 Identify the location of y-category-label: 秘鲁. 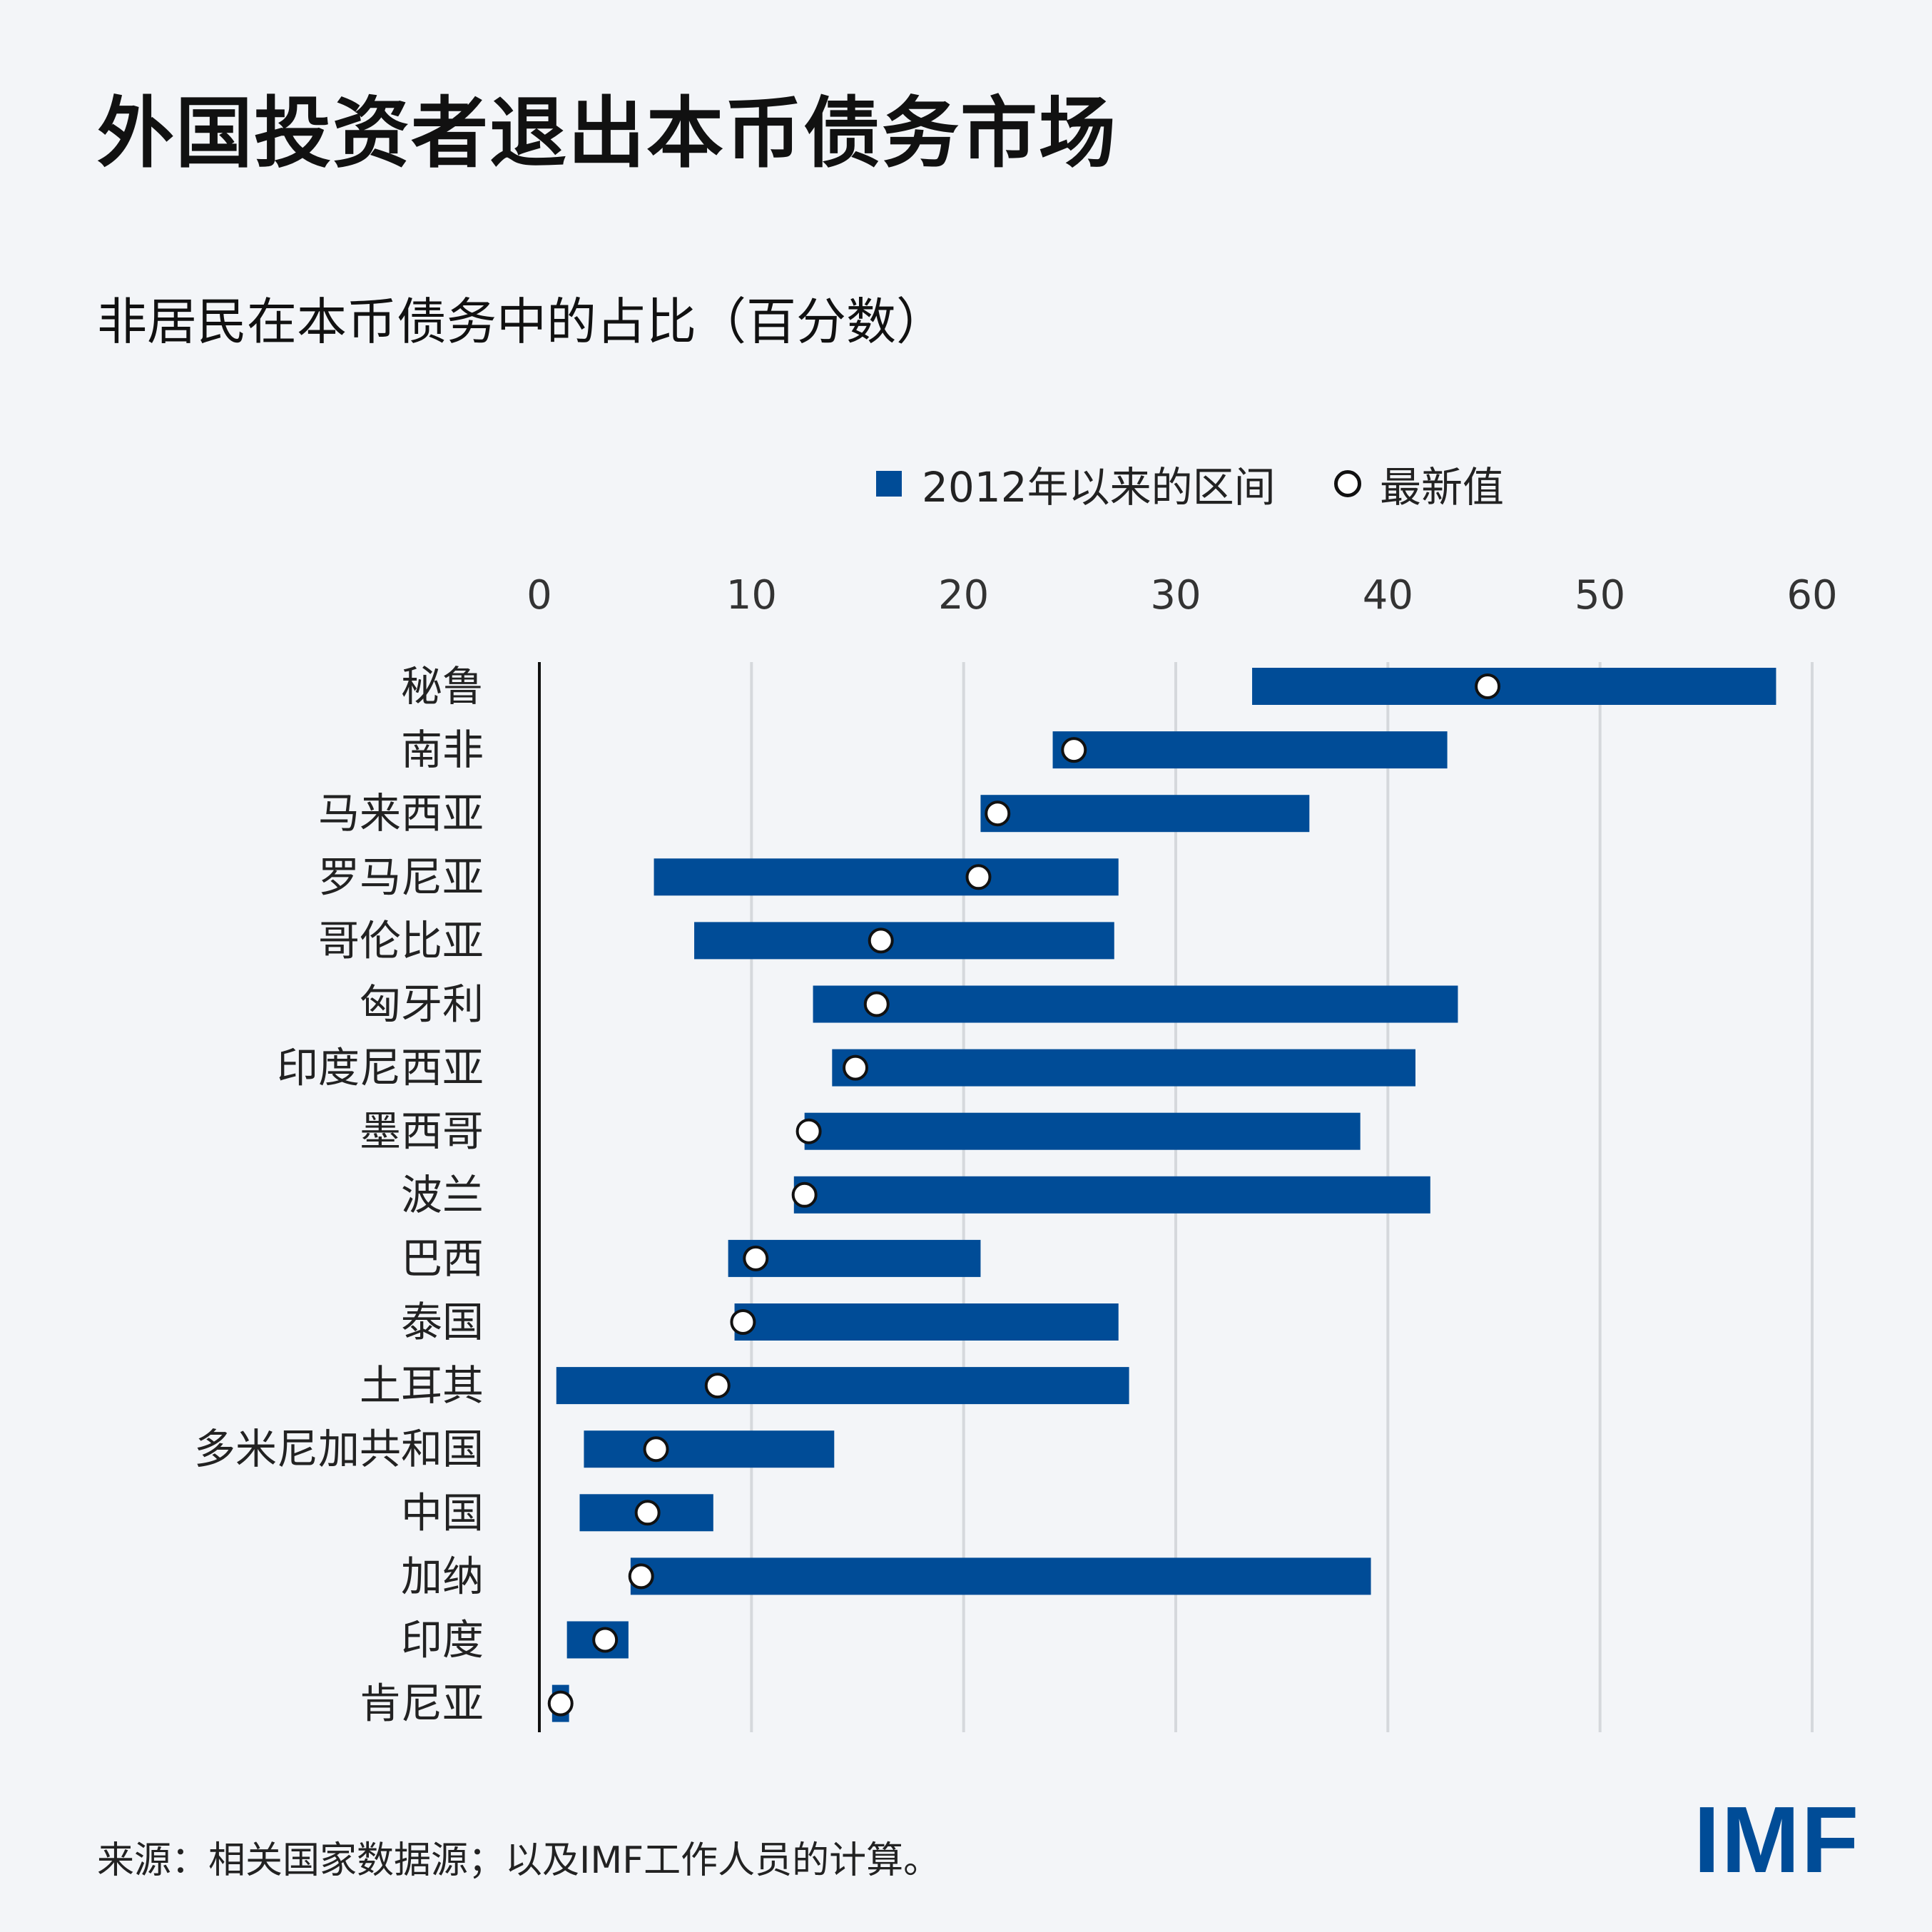
(442, 686).